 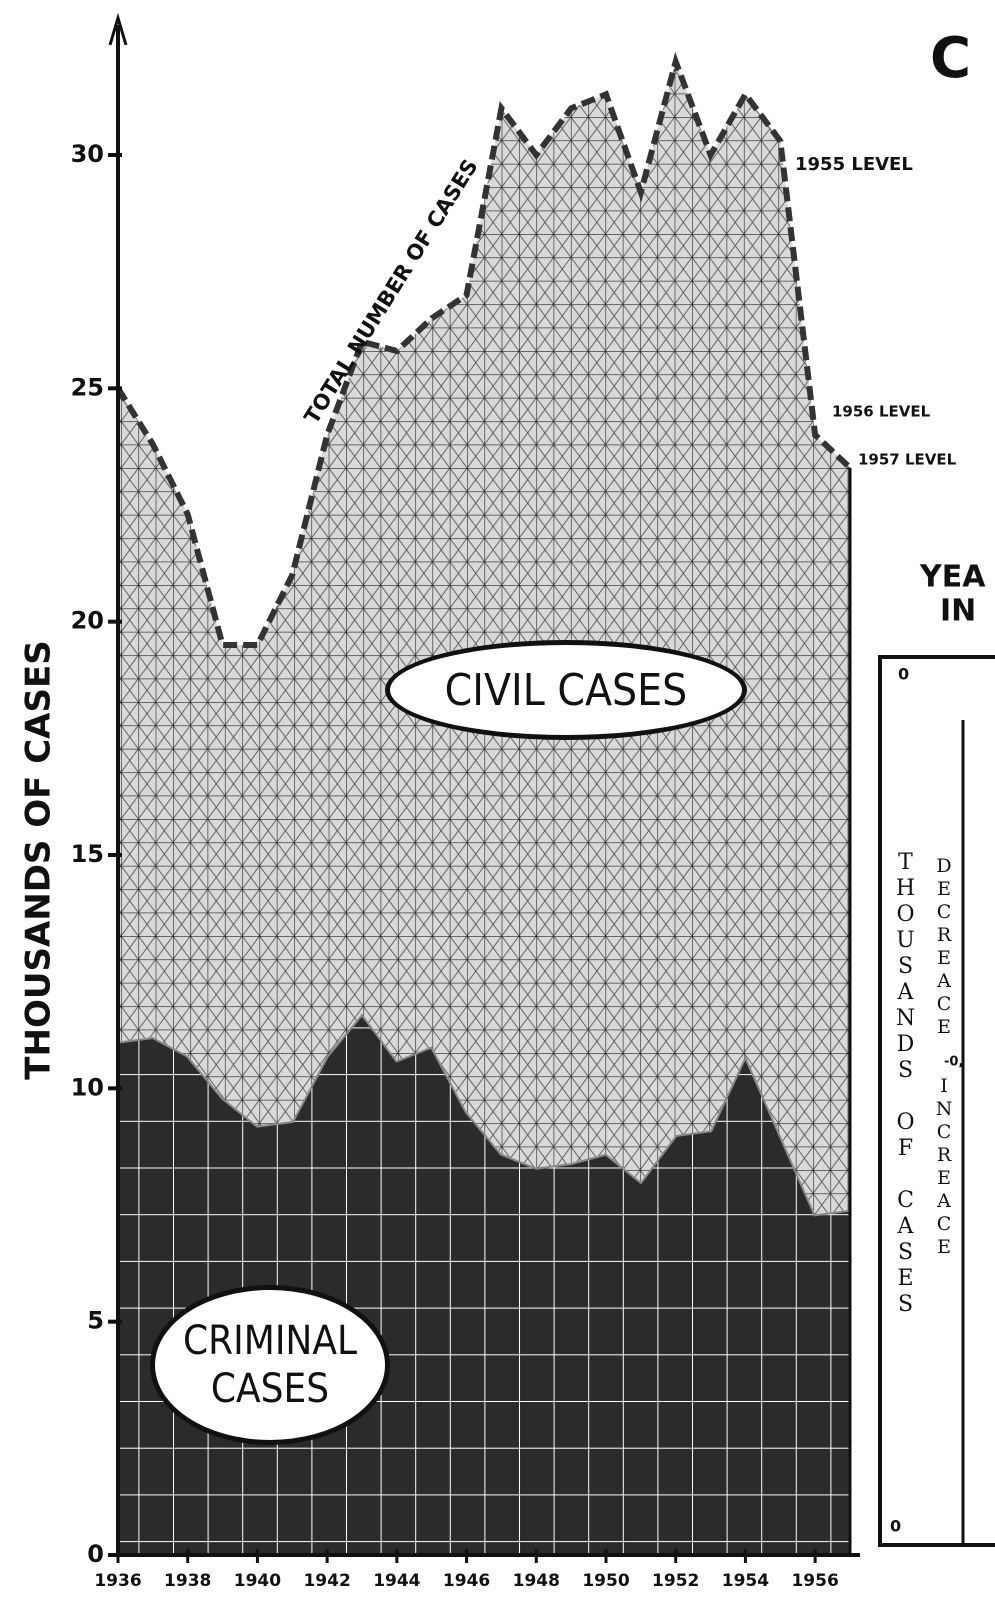 I want to click on y-axis-title: THOUSANDS OF CASES, so click(x=39, y=859).